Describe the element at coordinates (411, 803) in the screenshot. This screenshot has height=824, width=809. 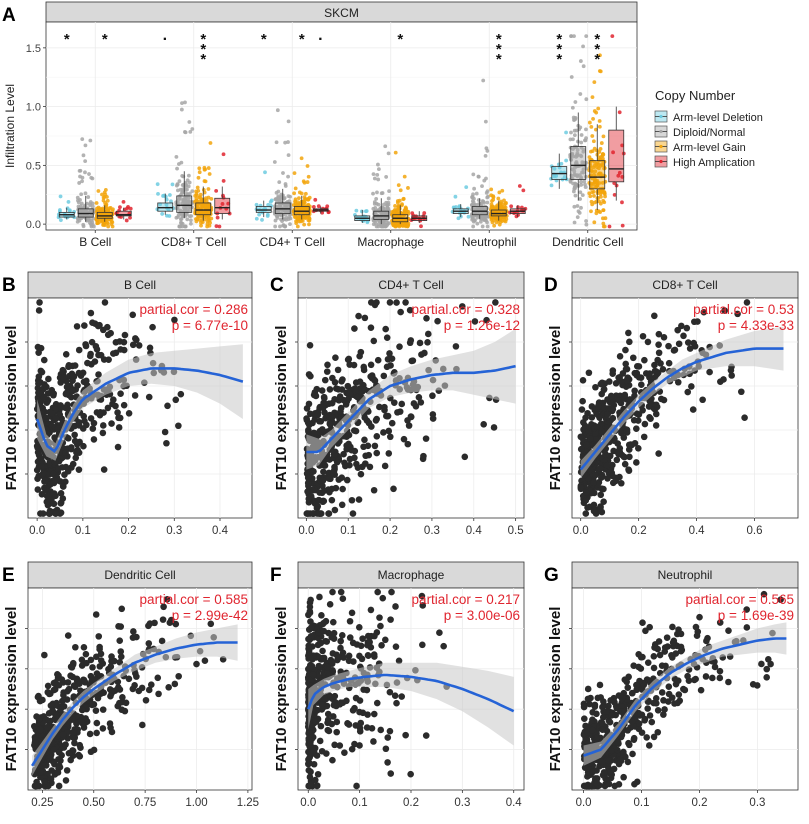
I see `x-tick-label: 0.2` at that location.